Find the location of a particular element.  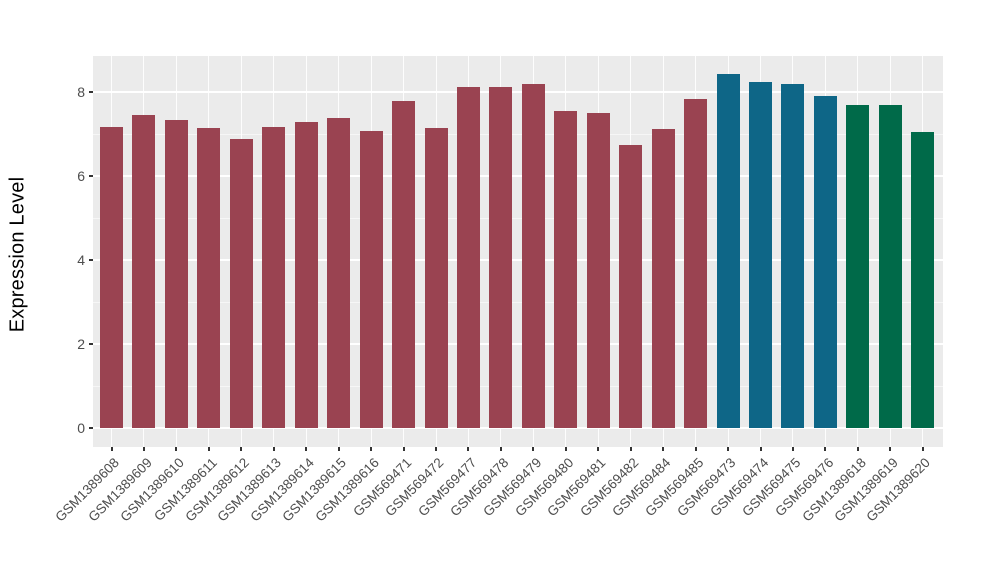

minor-gridline-y7 is located at coordinates (518, 134).